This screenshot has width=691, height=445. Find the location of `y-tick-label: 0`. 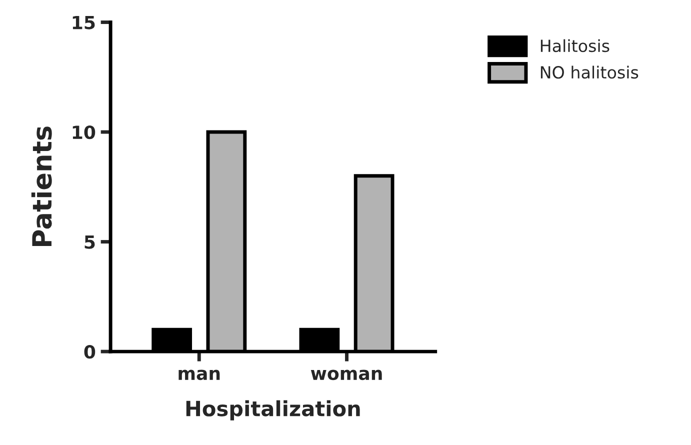

y-tick-label: 0 is located at coordinates (90, 352).